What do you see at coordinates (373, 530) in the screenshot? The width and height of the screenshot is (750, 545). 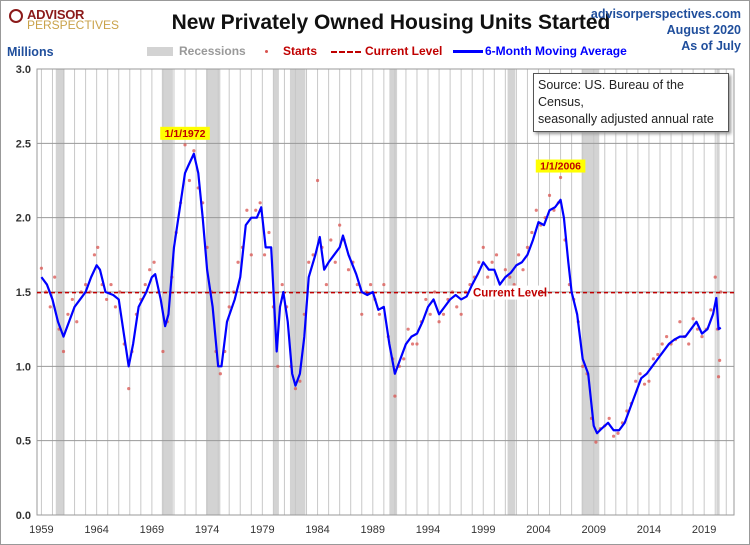 I see `x-tick-label: 1989` at bounding box center [373, 530].